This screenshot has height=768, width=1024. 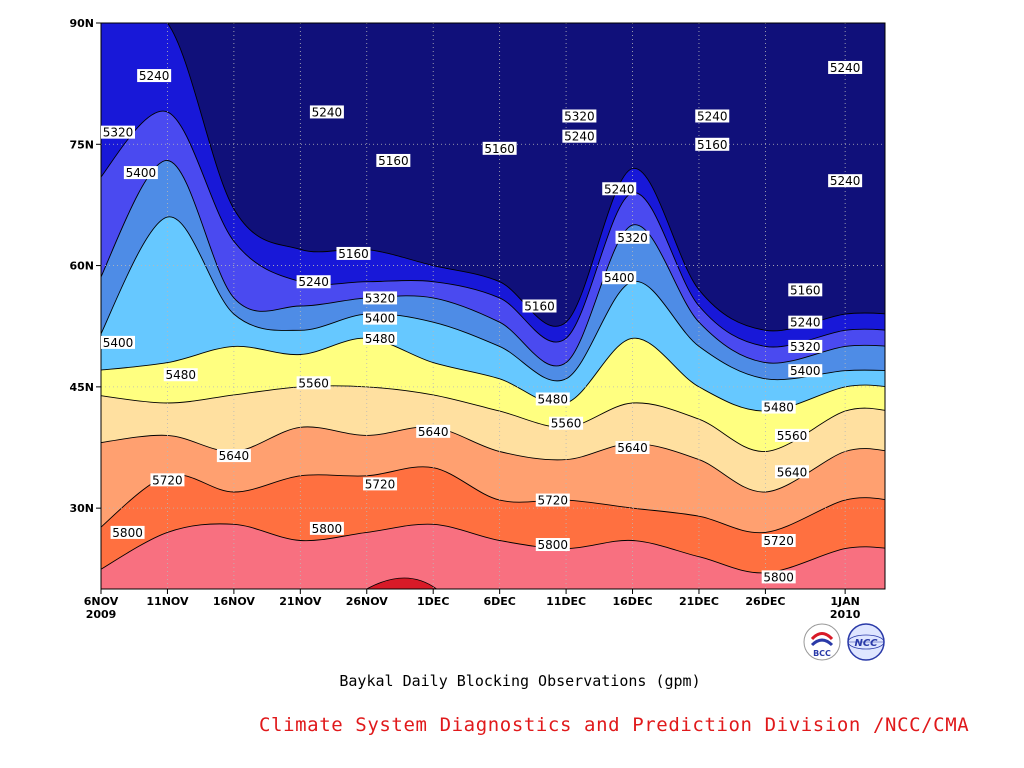 I want to click on x-tick-label: 16DEC, so click(x=633, y=601).